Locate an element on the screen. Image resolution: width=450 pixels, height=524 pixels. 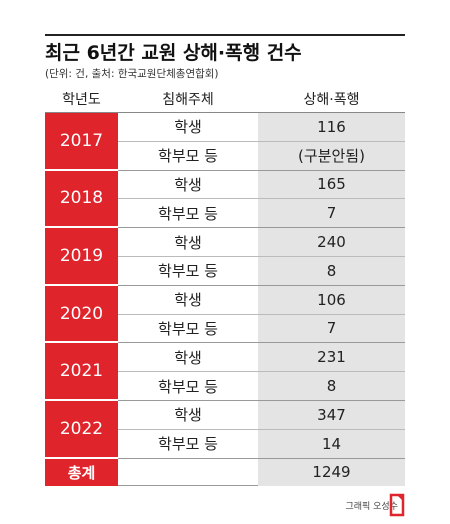
column-header: 학년도 is located at coordinates (81, 100).